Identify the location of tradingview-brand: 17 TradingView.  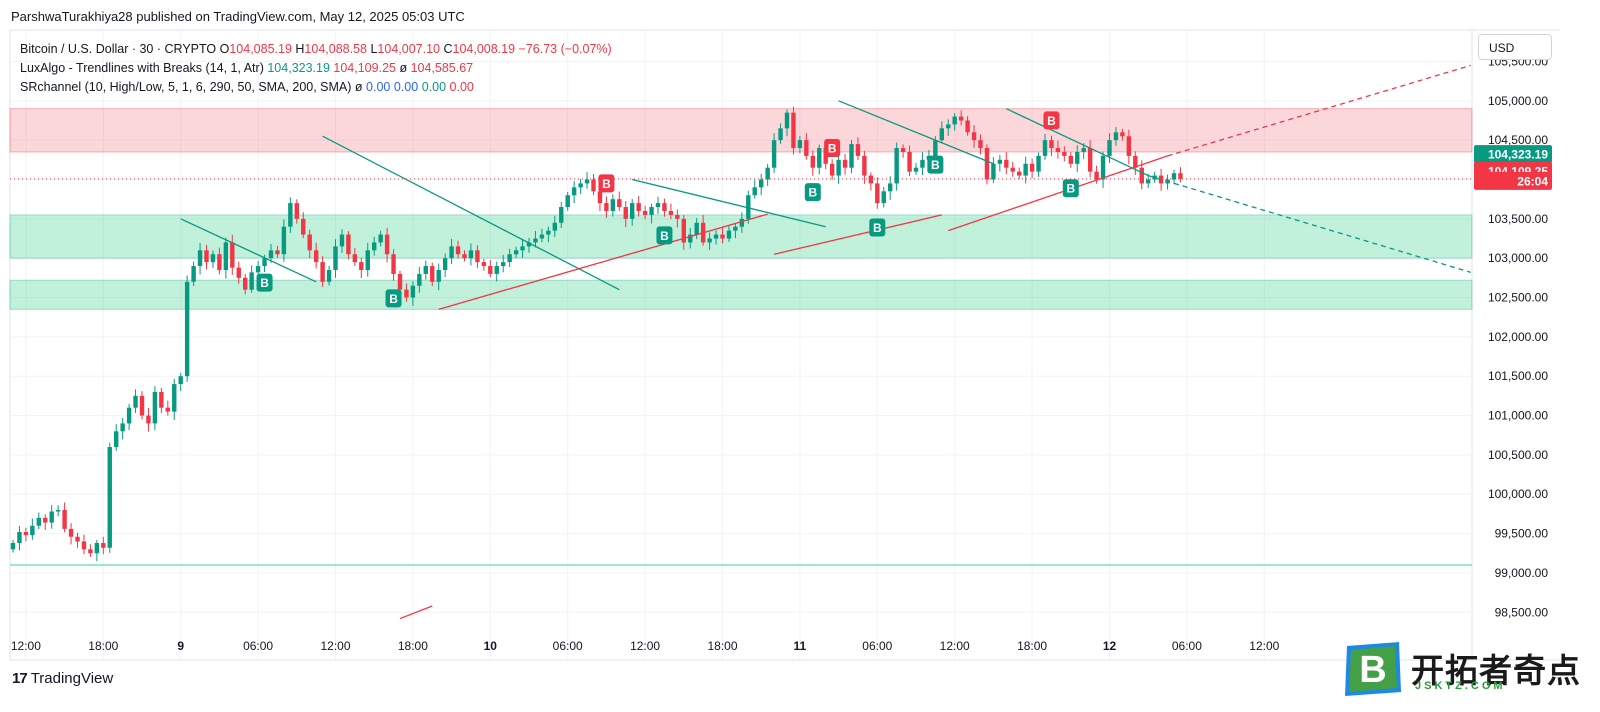
(62, 678).